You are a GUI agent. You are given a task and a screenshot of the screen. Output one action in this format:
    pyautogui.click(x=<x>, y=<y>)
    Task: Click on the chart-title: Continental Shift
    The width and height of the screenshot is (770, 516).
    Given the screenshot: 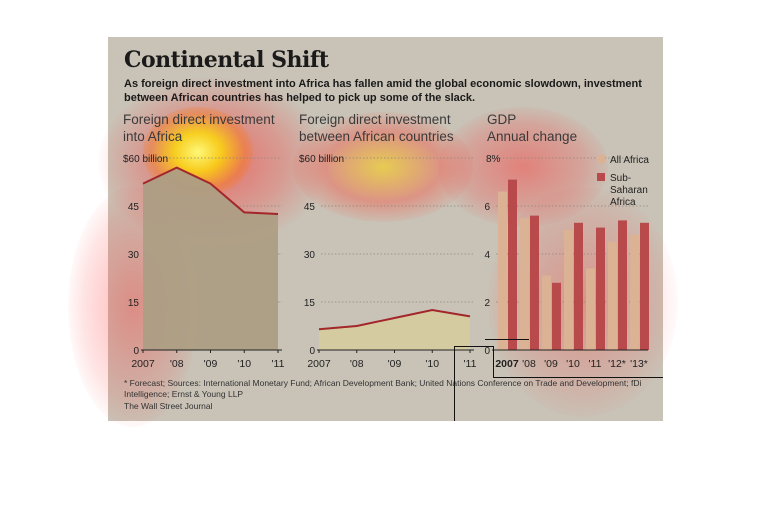 What is the action you would take?
    pyautogui.click(x=226, y=60)
    